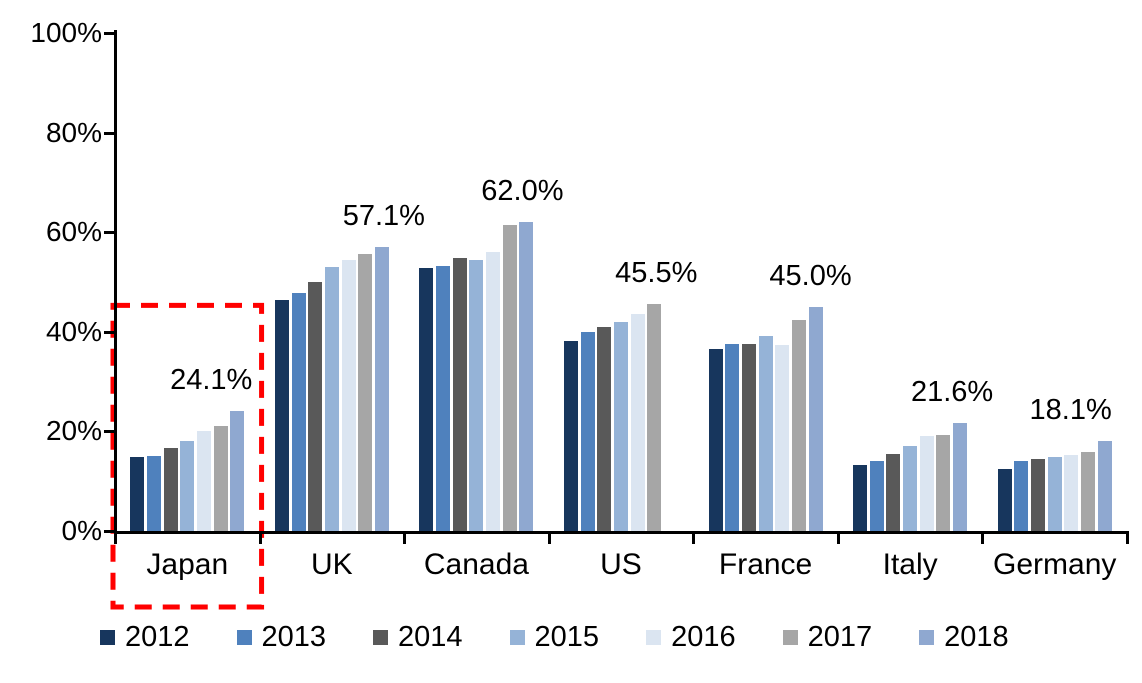 The image size is (1142, 683). I want to click on bar-germany-2017, so click(1088, 491).